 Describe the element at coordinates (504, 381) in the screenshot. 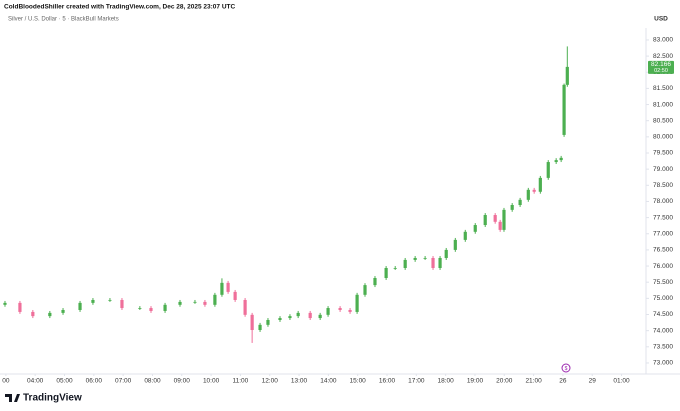

I see `x-tick-label: 20:00` at that location.